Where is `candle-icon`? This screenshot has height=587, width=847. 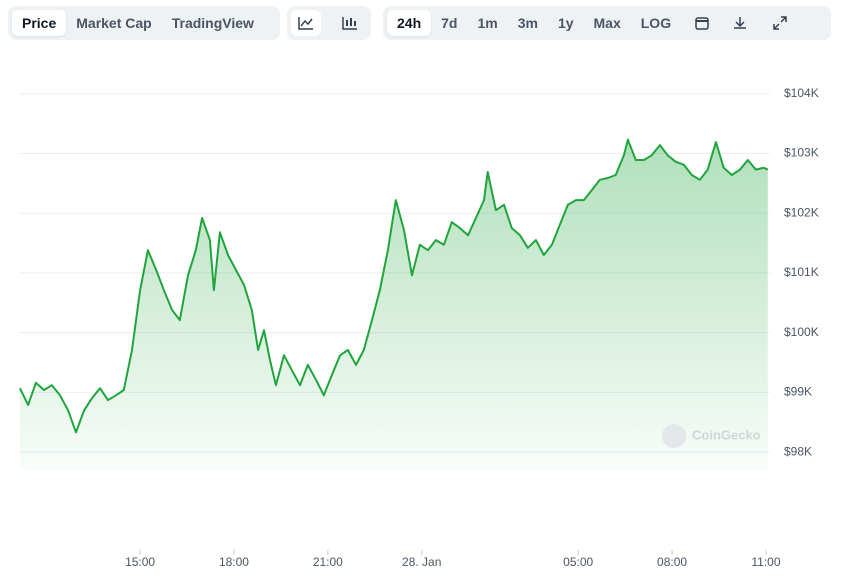 candle-icon is located at coordinates (350, 23).